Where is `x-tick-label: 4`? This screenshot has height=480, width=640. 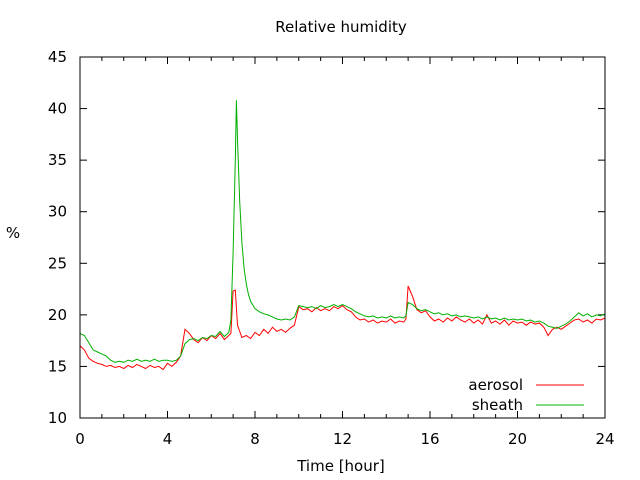 x-tick-label: 4 is located at coordinates (168, 439).